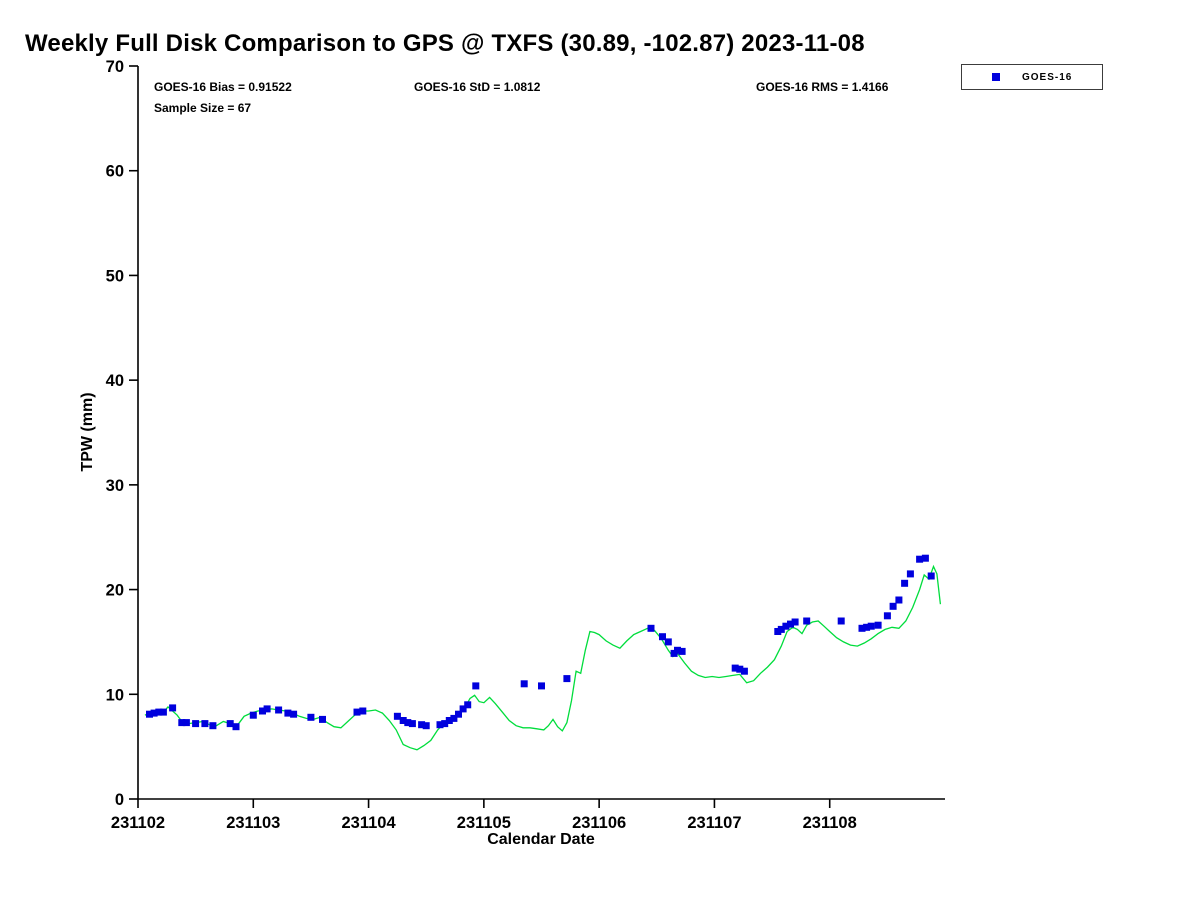  What do you see at coordinates (714, 823) in the screenshot?
I see `x-tick-label: 231107` at bounding box center [714, 823].